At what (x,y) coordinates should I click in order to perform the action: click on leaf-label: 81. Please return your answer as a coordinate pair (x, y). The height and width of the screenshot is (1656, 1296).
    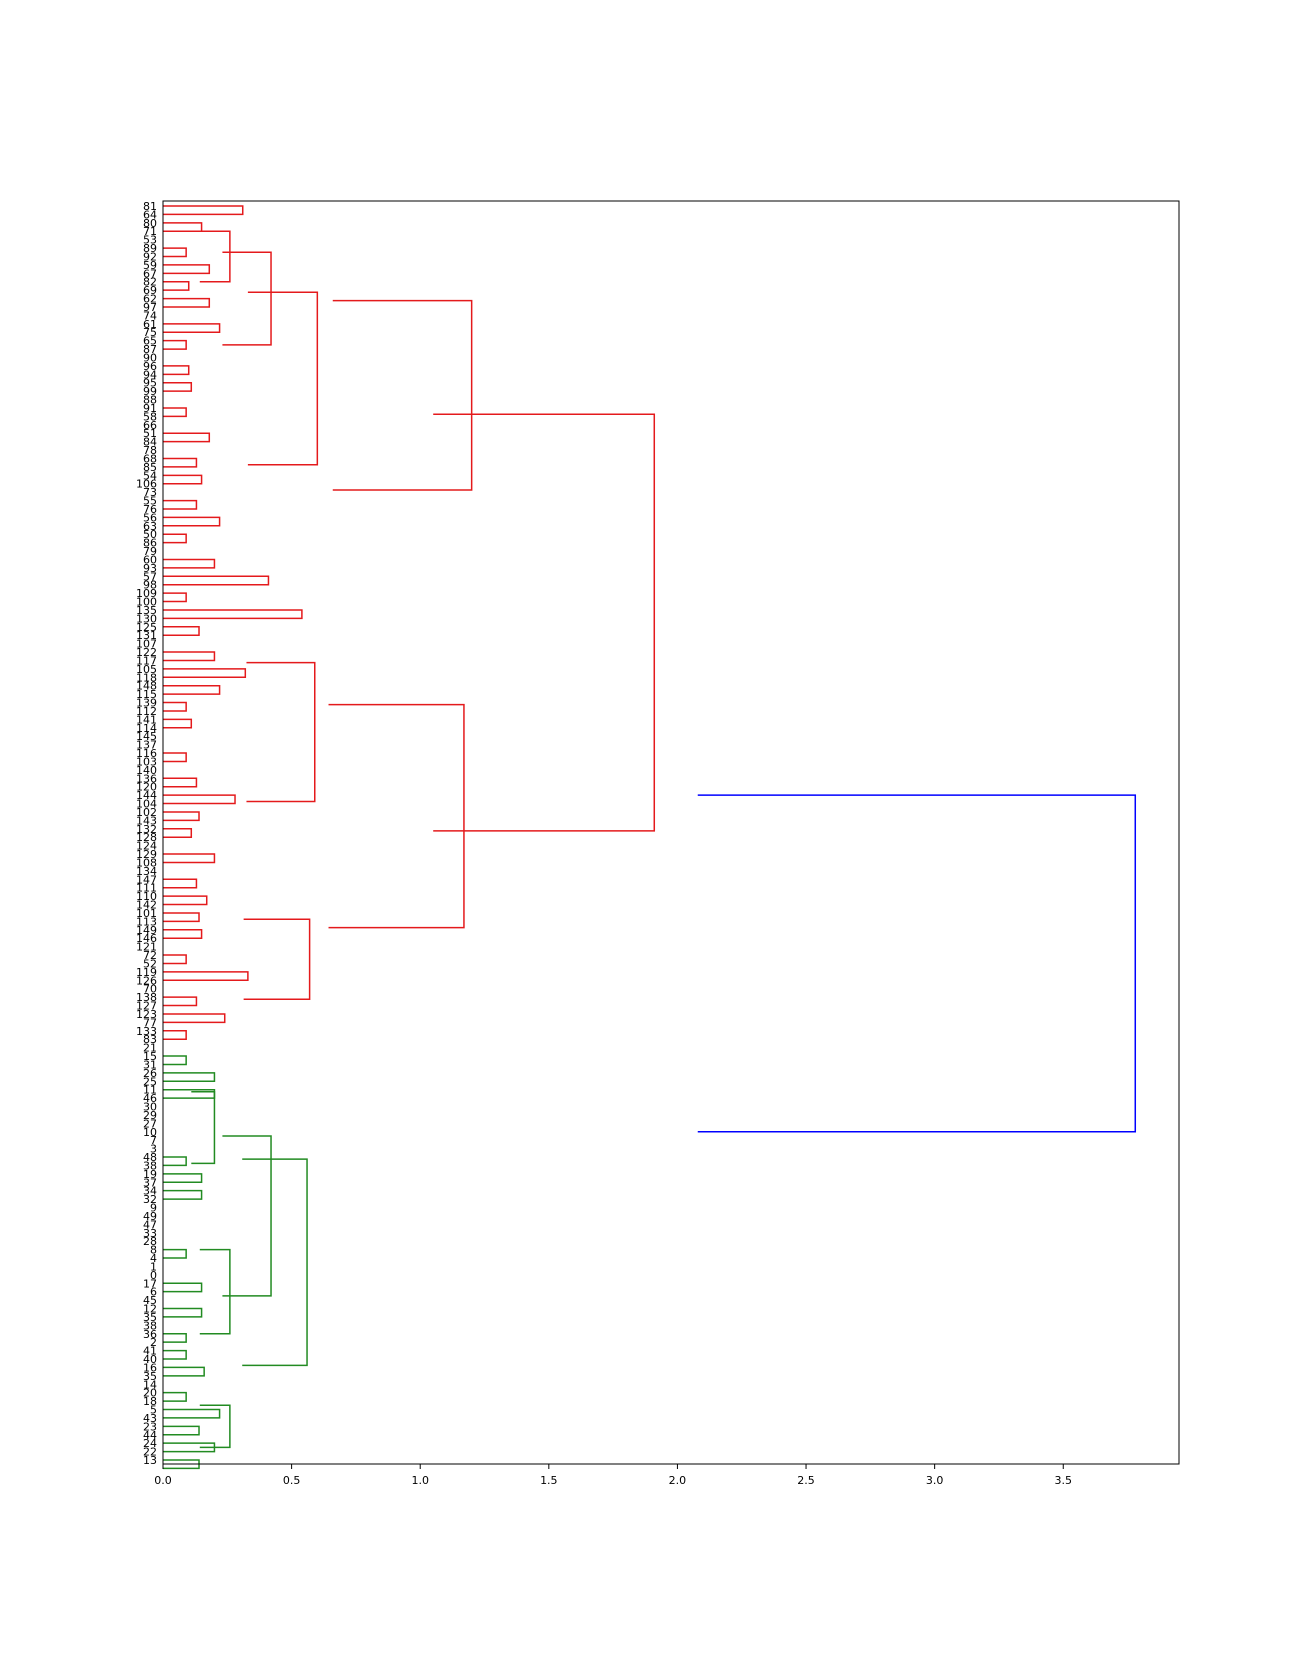
    Looking at the image, I should click on (150, 206).